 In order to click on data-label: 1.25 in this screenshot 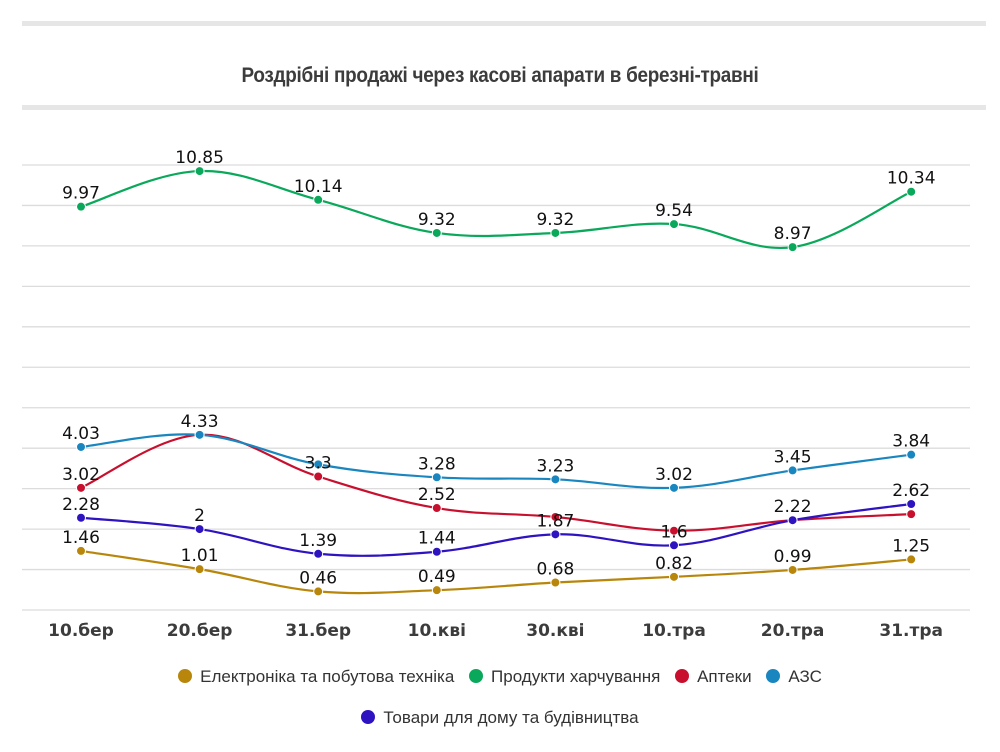, I will do `click(911, 546)`.